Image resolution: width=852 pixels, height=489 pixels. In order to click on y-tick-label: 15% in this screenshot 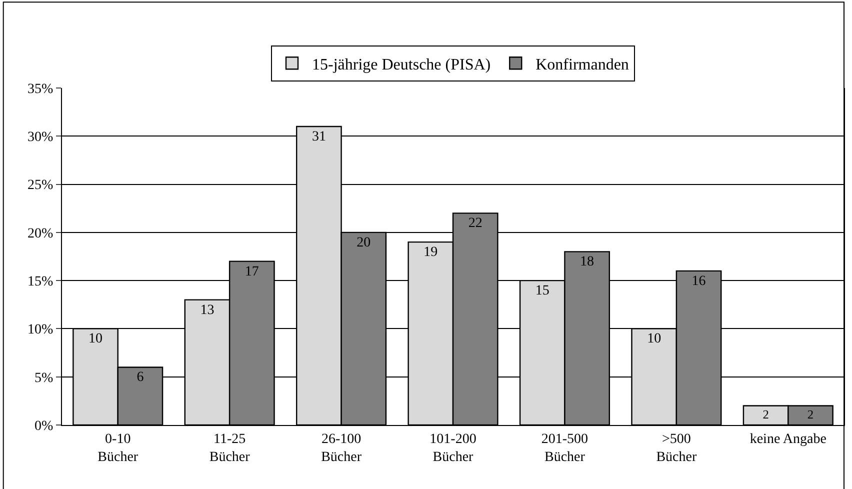, I will do `click(41, 282)`.